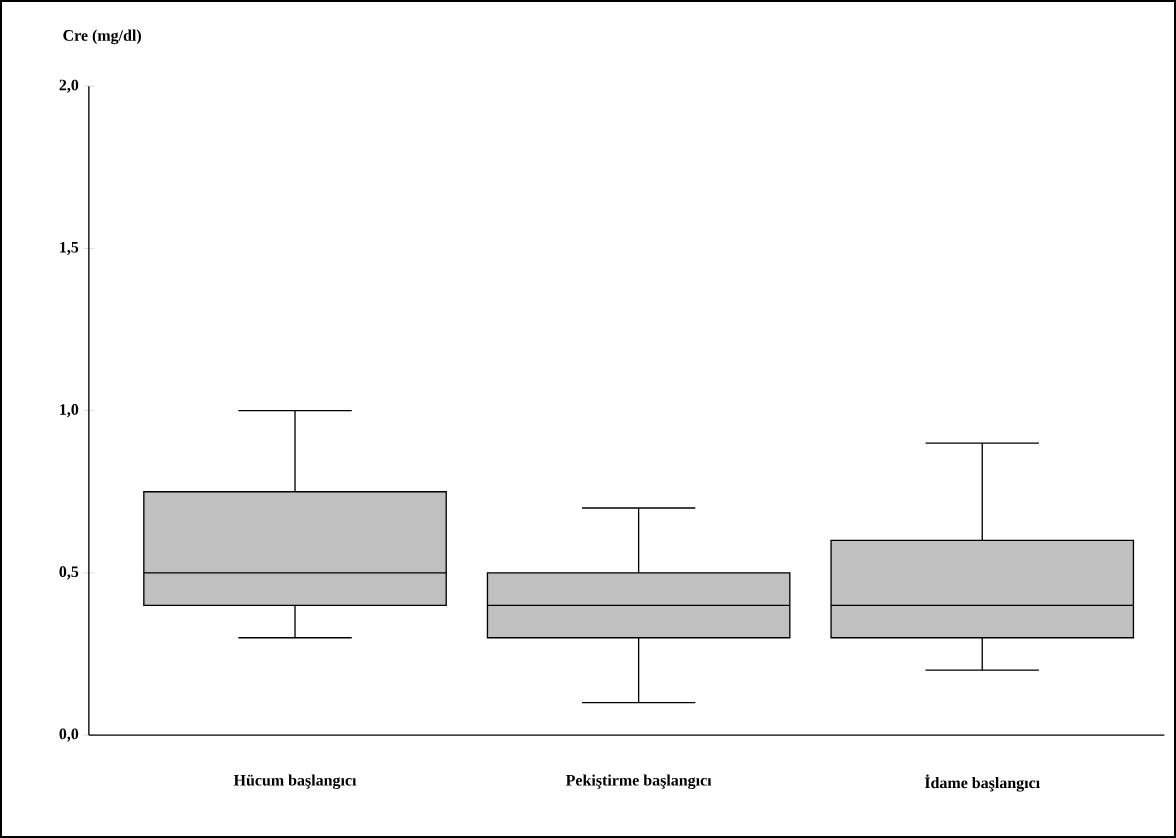  Describe the element at coordinates (102, 37) in the screenshot. I see `y-axis-title: Cre (mg/dl)` at that location.